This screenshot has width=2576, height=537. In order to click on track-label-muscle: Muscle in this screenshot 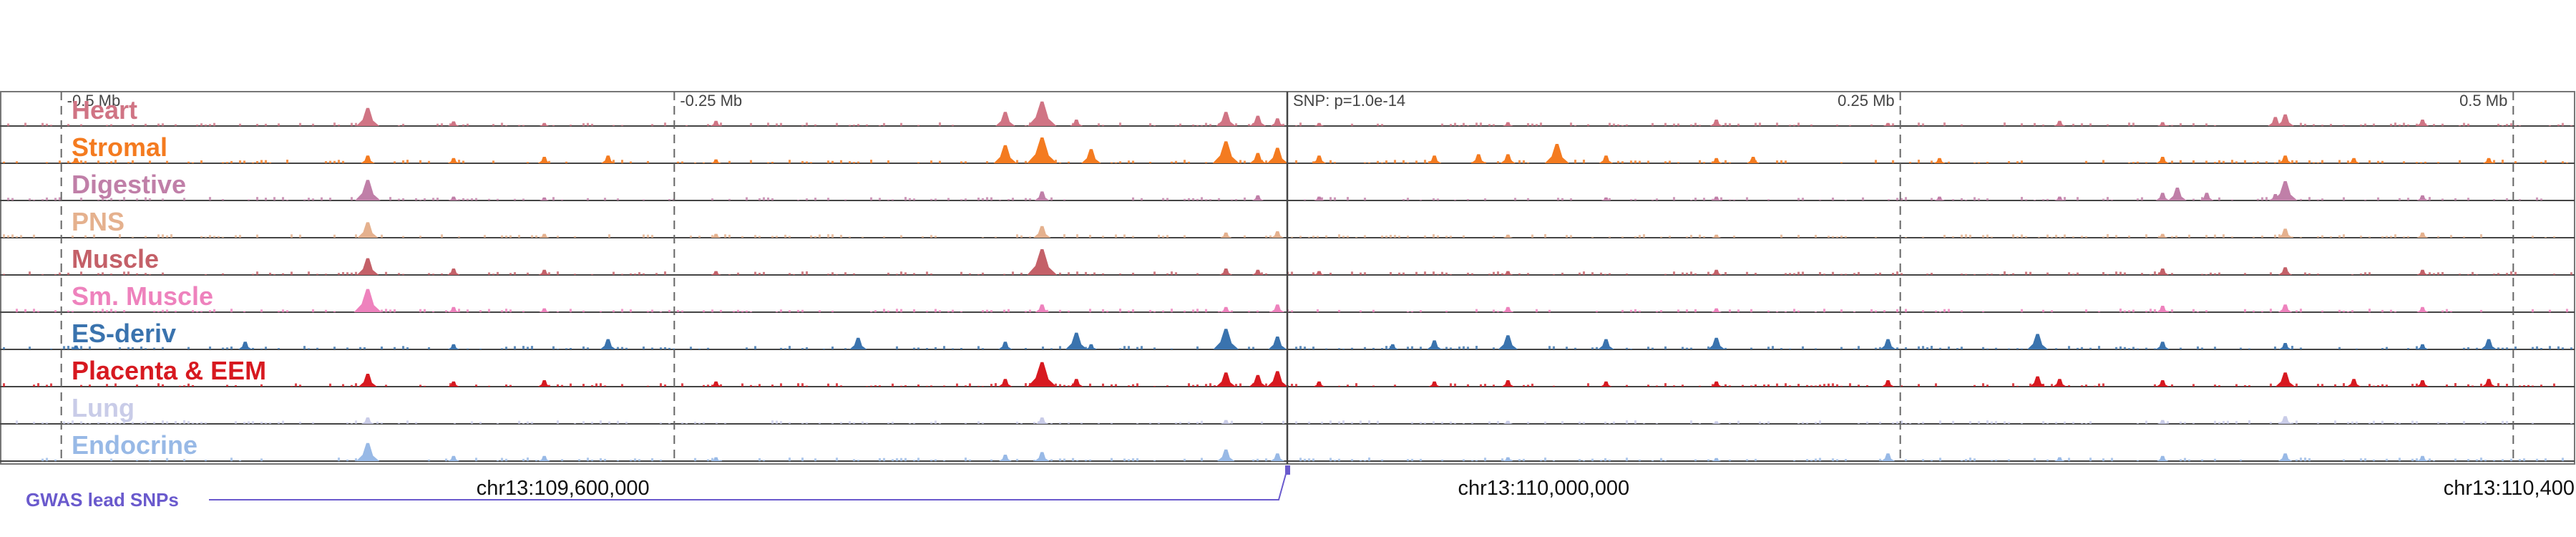, I will do `click(115, 259)`.